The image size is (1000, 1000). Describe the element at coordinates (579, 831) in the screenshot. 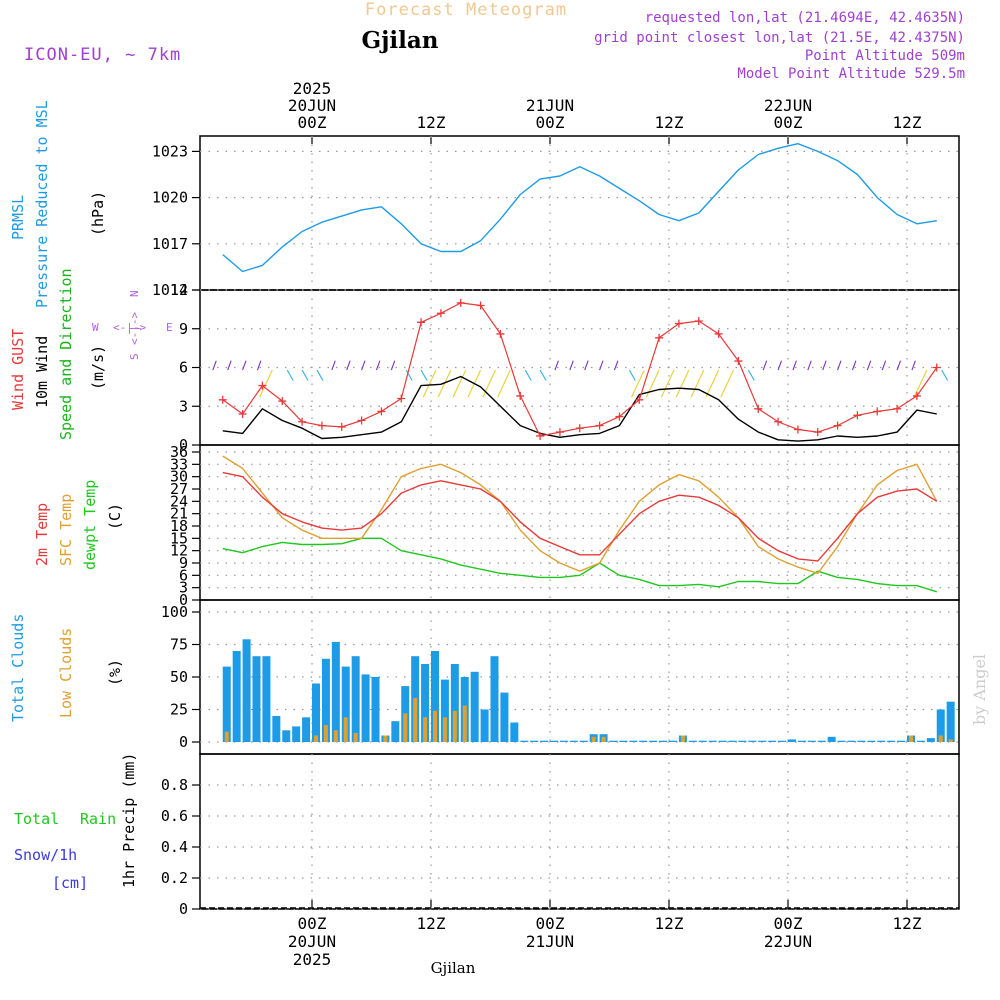

I see `precip-frame` at that location.